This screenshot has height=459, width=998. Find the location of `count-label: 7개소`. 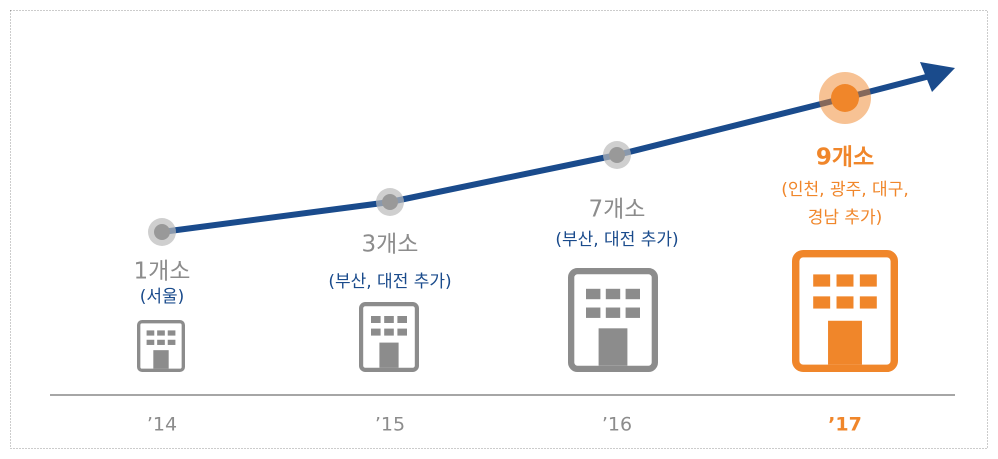

count-label: 7개소 is located at coordinates (617, 210).